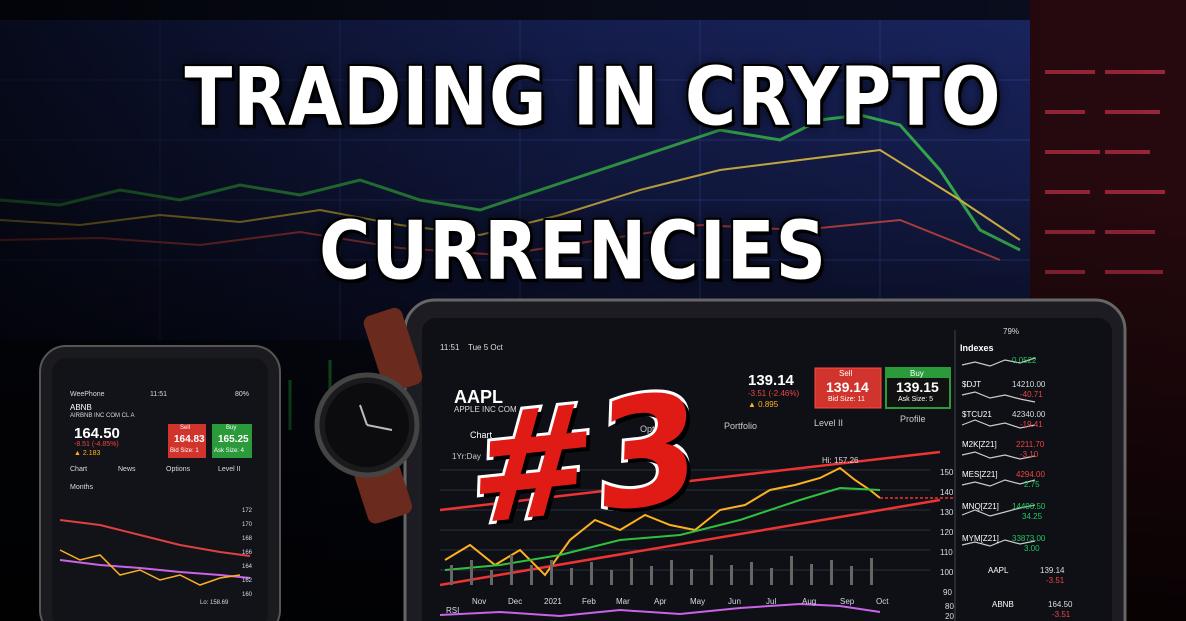 This screenshot has height=621, width=1186. Describe the element at coordinates (947, 492) in the screenshot. I see `tablet-y-tick: 140` at that location.